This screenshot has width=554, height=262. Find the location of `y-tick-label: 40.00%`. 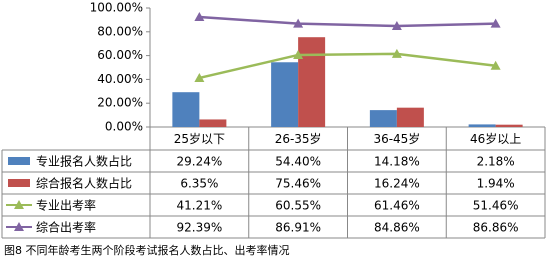

y-tick-label: 40.00% is located at coordinates (120, 79).